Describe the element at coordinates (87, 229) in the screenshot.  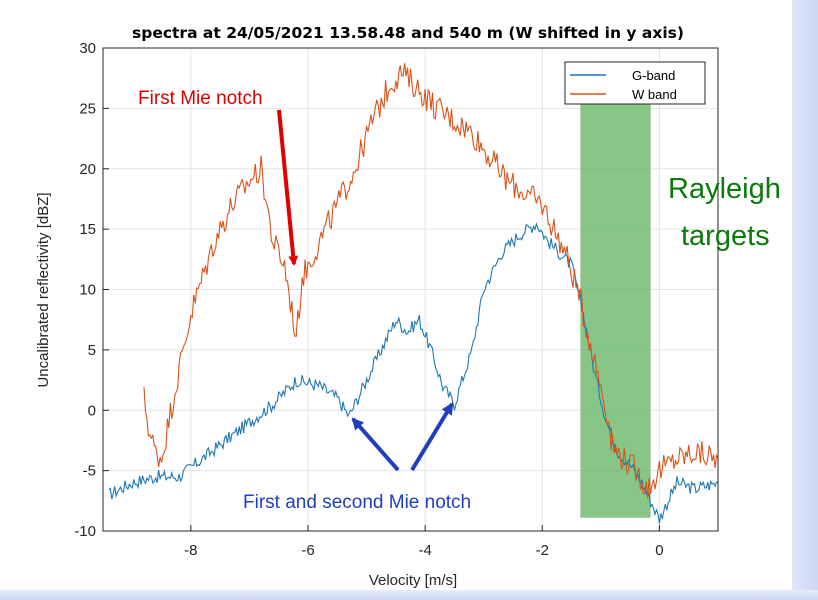
I see `y-tick-label: 15` at that location.